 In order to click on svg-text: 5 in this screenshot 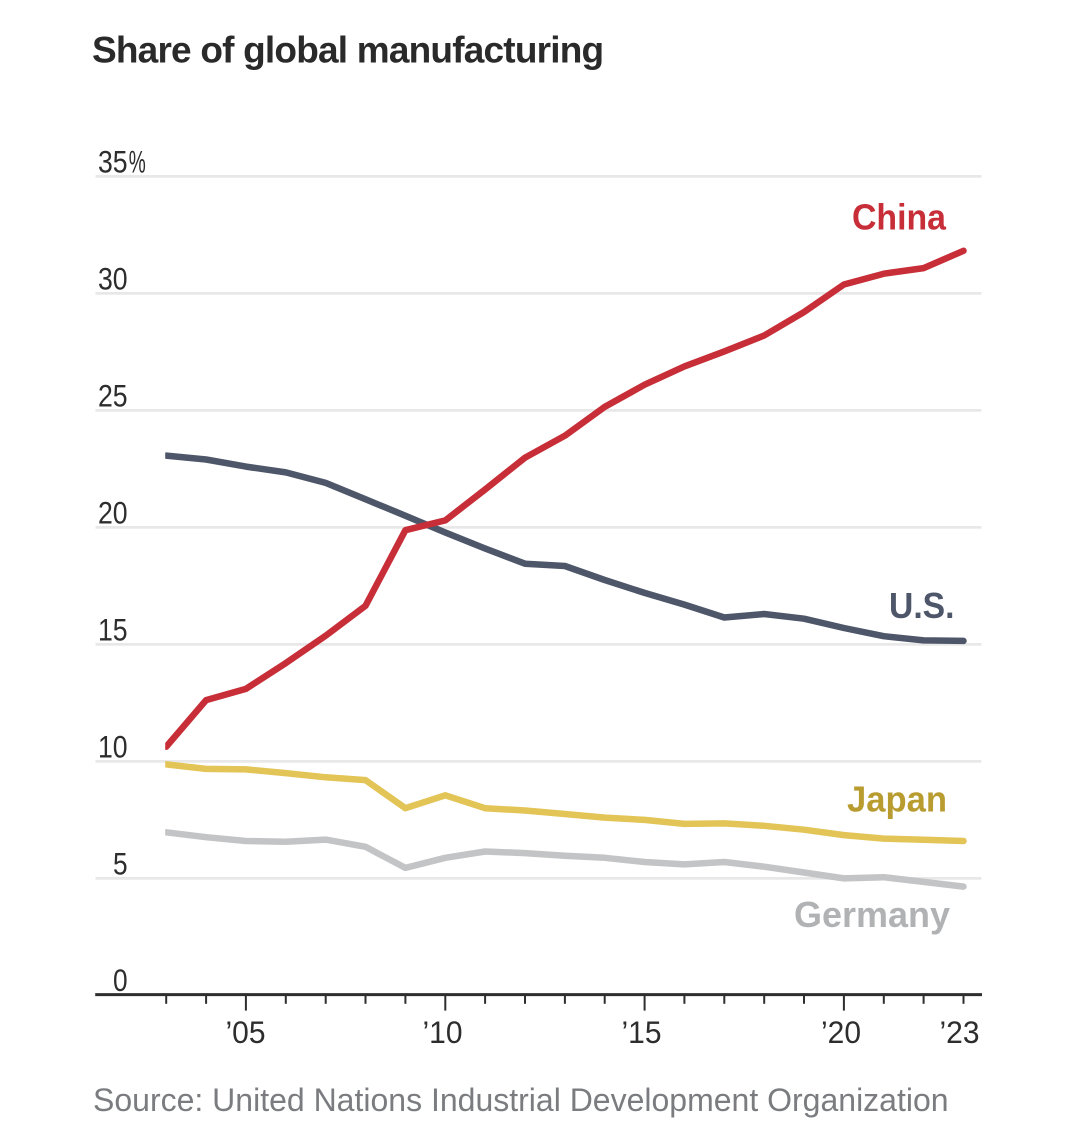, I will do `click(120, 863)`.